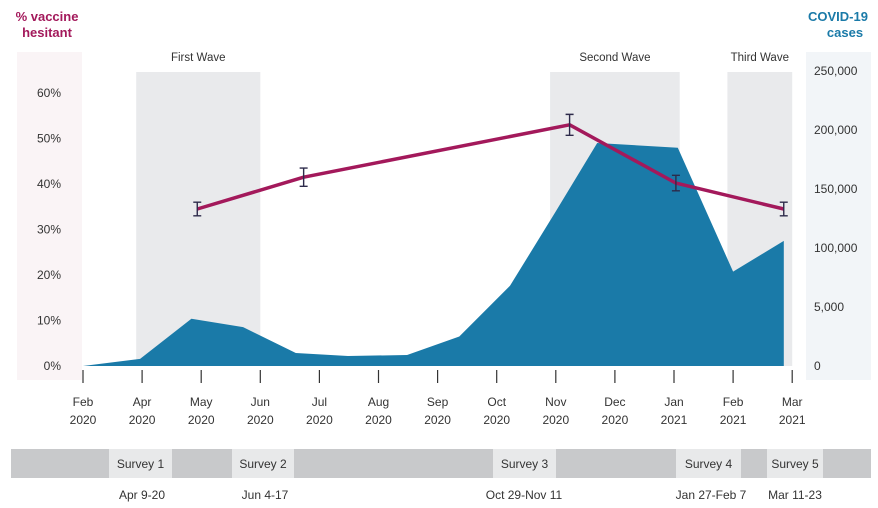  Describe the element at coordinates (319, 402) in the screenshot. I see `x-tick-month: Jul` at that location.